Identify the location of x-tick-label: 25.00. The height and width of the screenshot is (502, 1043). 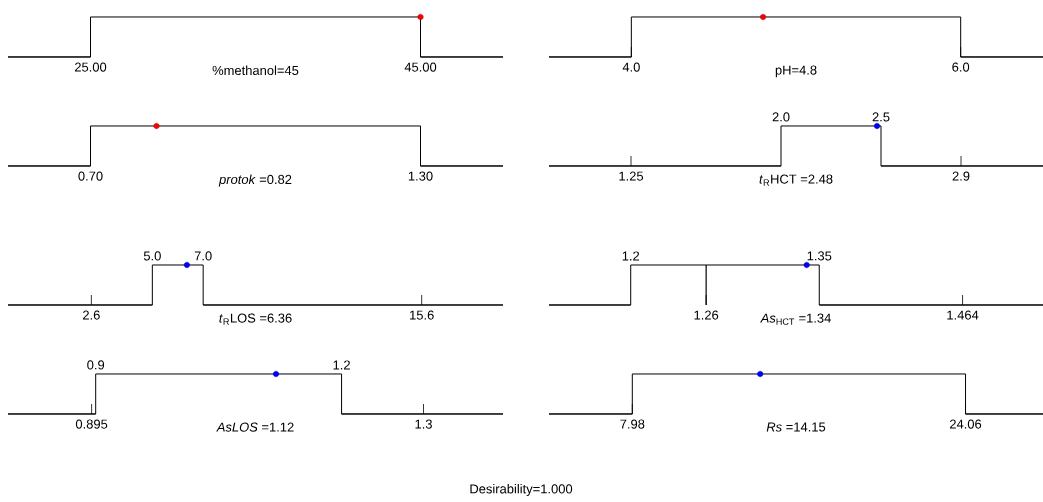
(90, 67).